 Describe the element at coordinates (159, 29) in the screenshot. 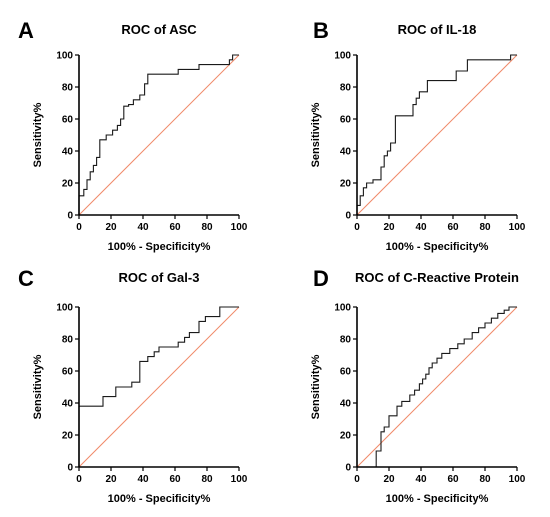

I see `chart-title: ROC of ASC` at that location.